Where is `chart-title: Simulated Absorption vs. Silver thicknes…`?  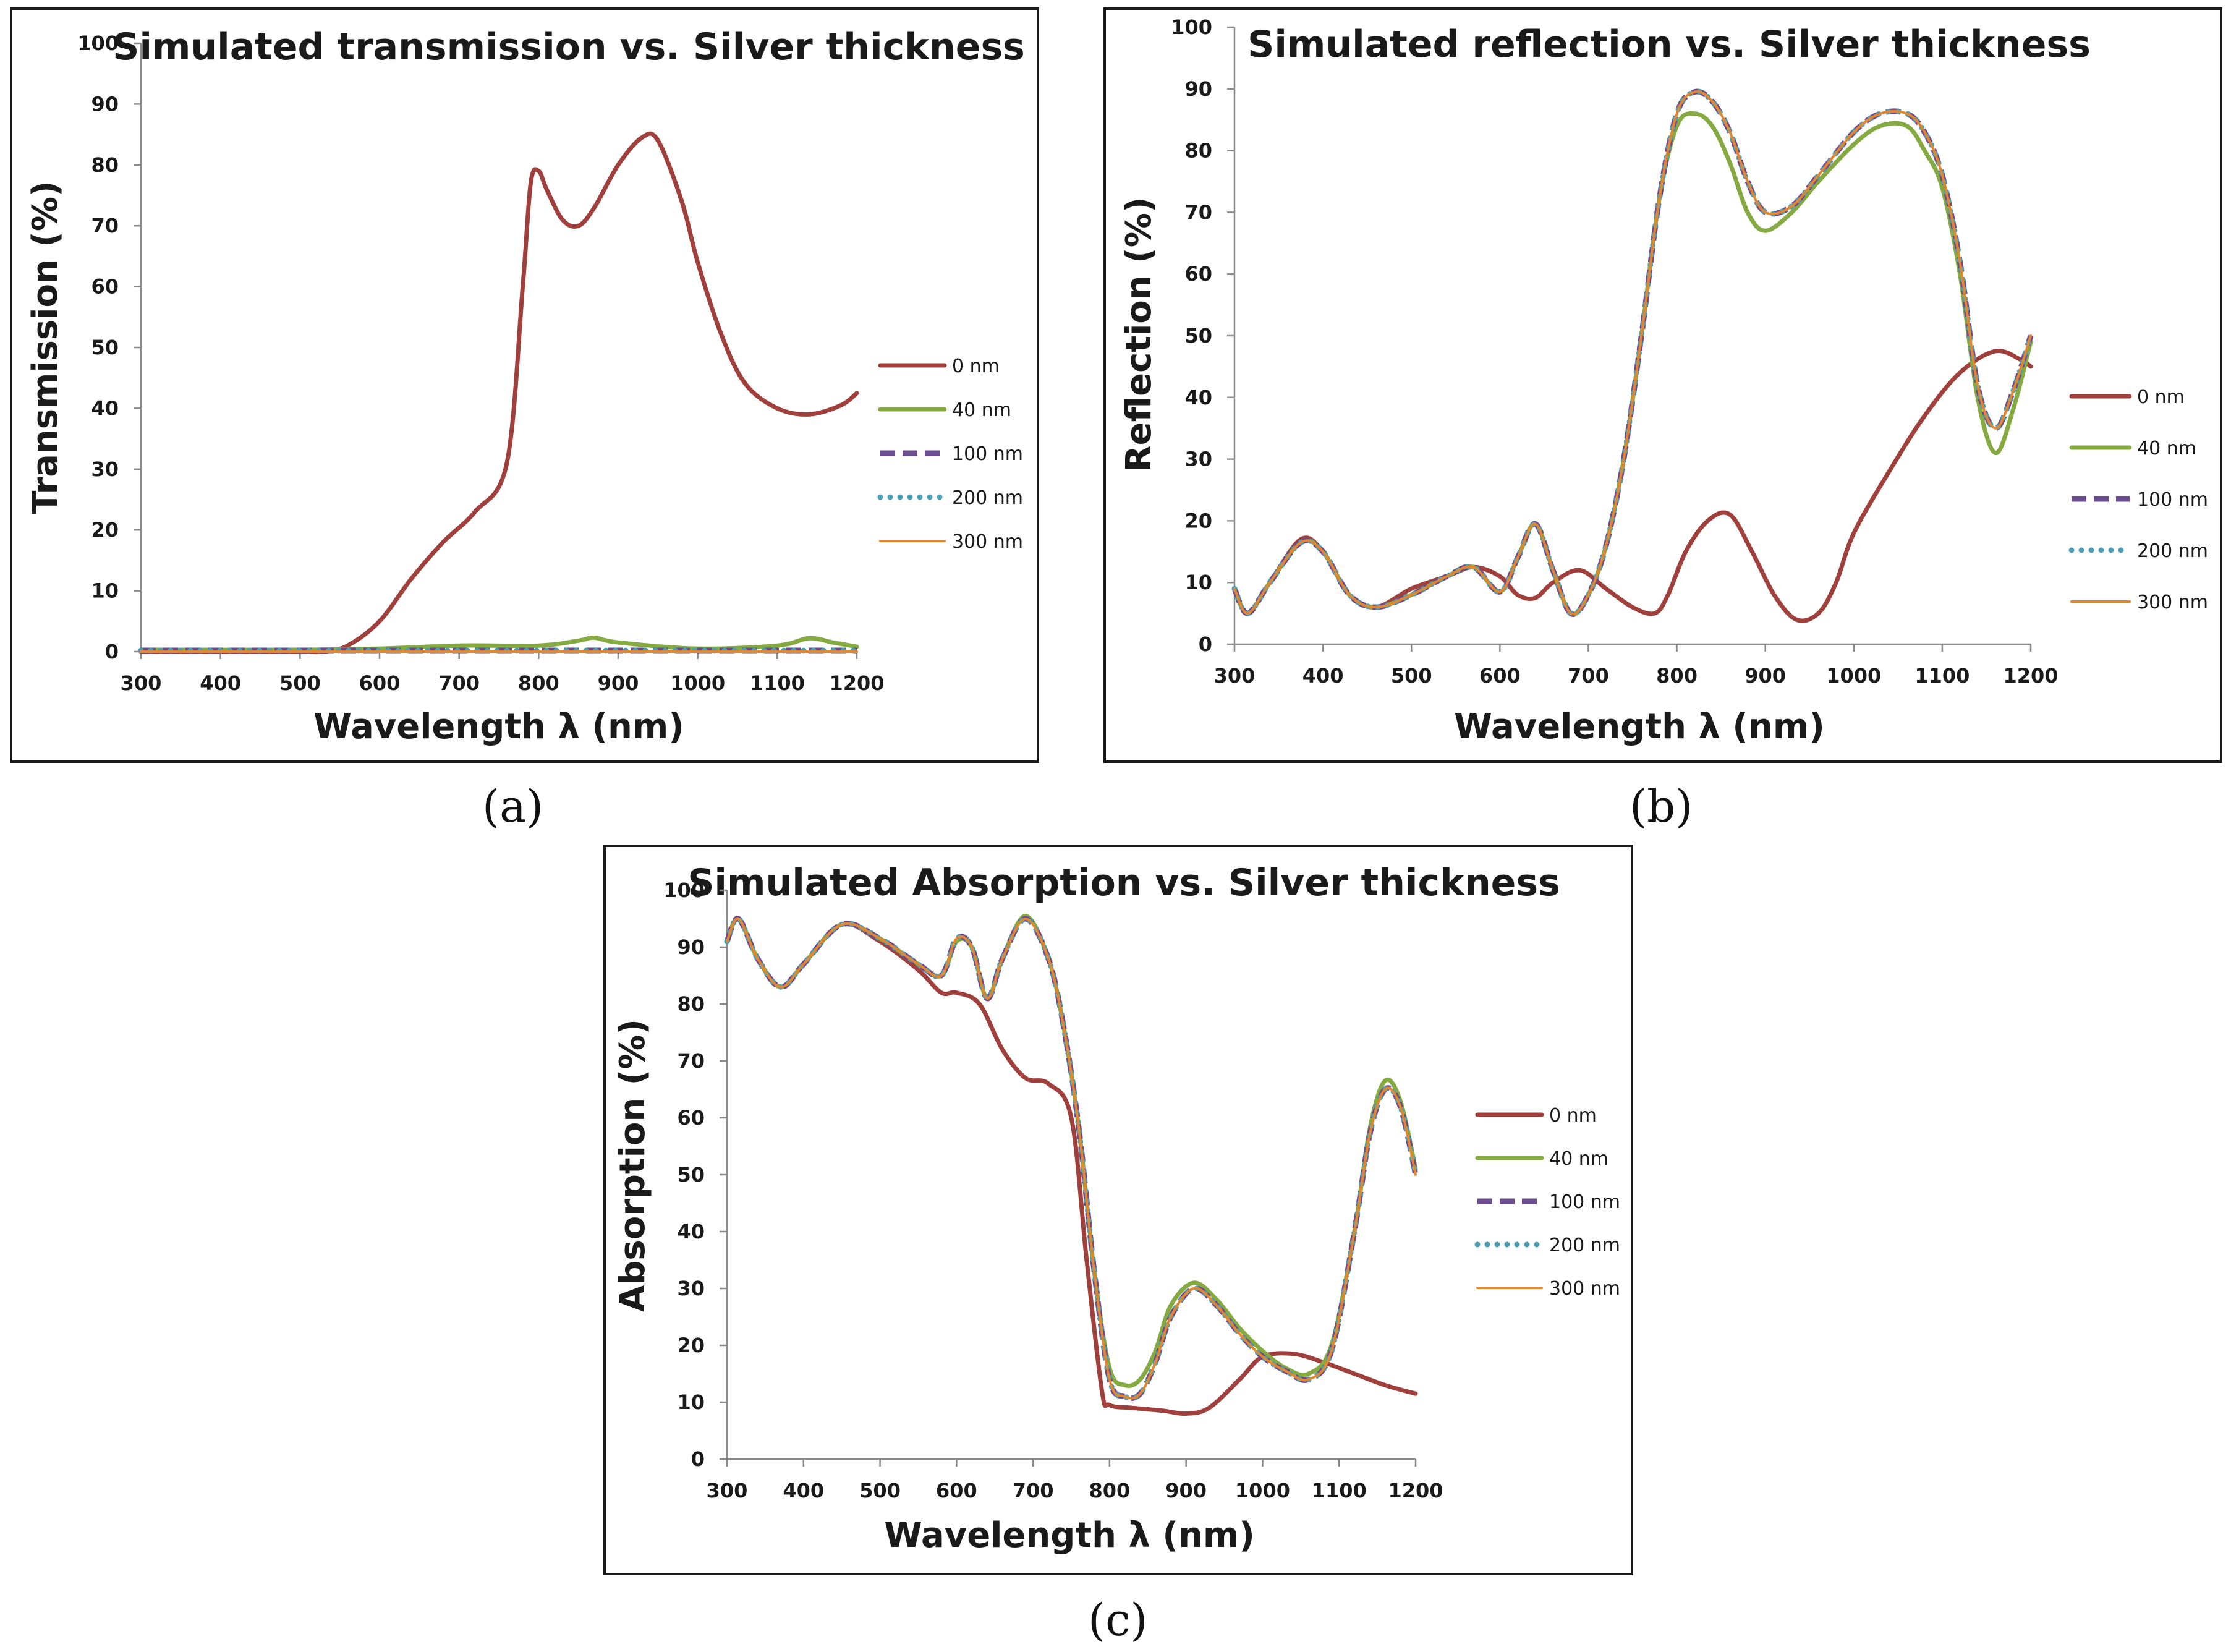 chart-title: Simulated Absorption vs. Silver thicknes… is located at coordinates (1123, 883).